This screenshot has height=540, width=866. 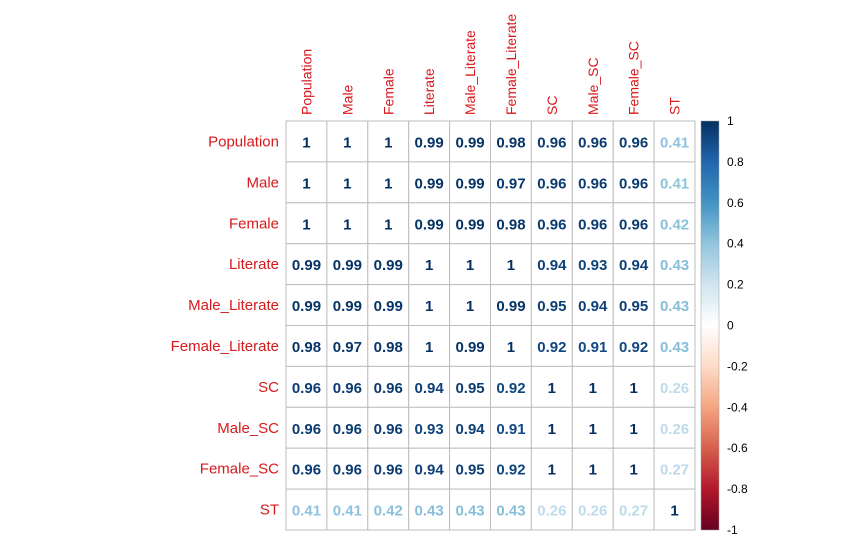 I want to click on row-label: Male_Literate, so click(x=233, y=305).